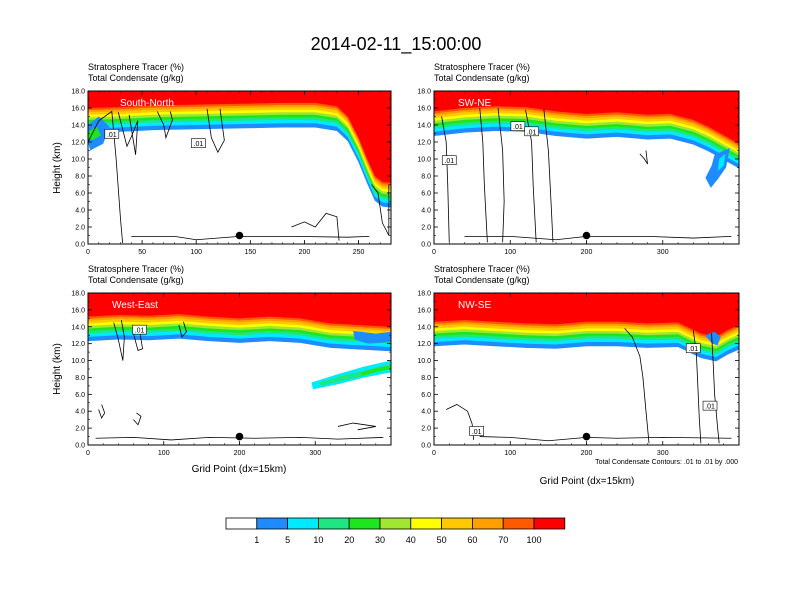  Describe the element at coordinates (318, 540) in the screenshot. I see `colorbar-label: 10` at that location.